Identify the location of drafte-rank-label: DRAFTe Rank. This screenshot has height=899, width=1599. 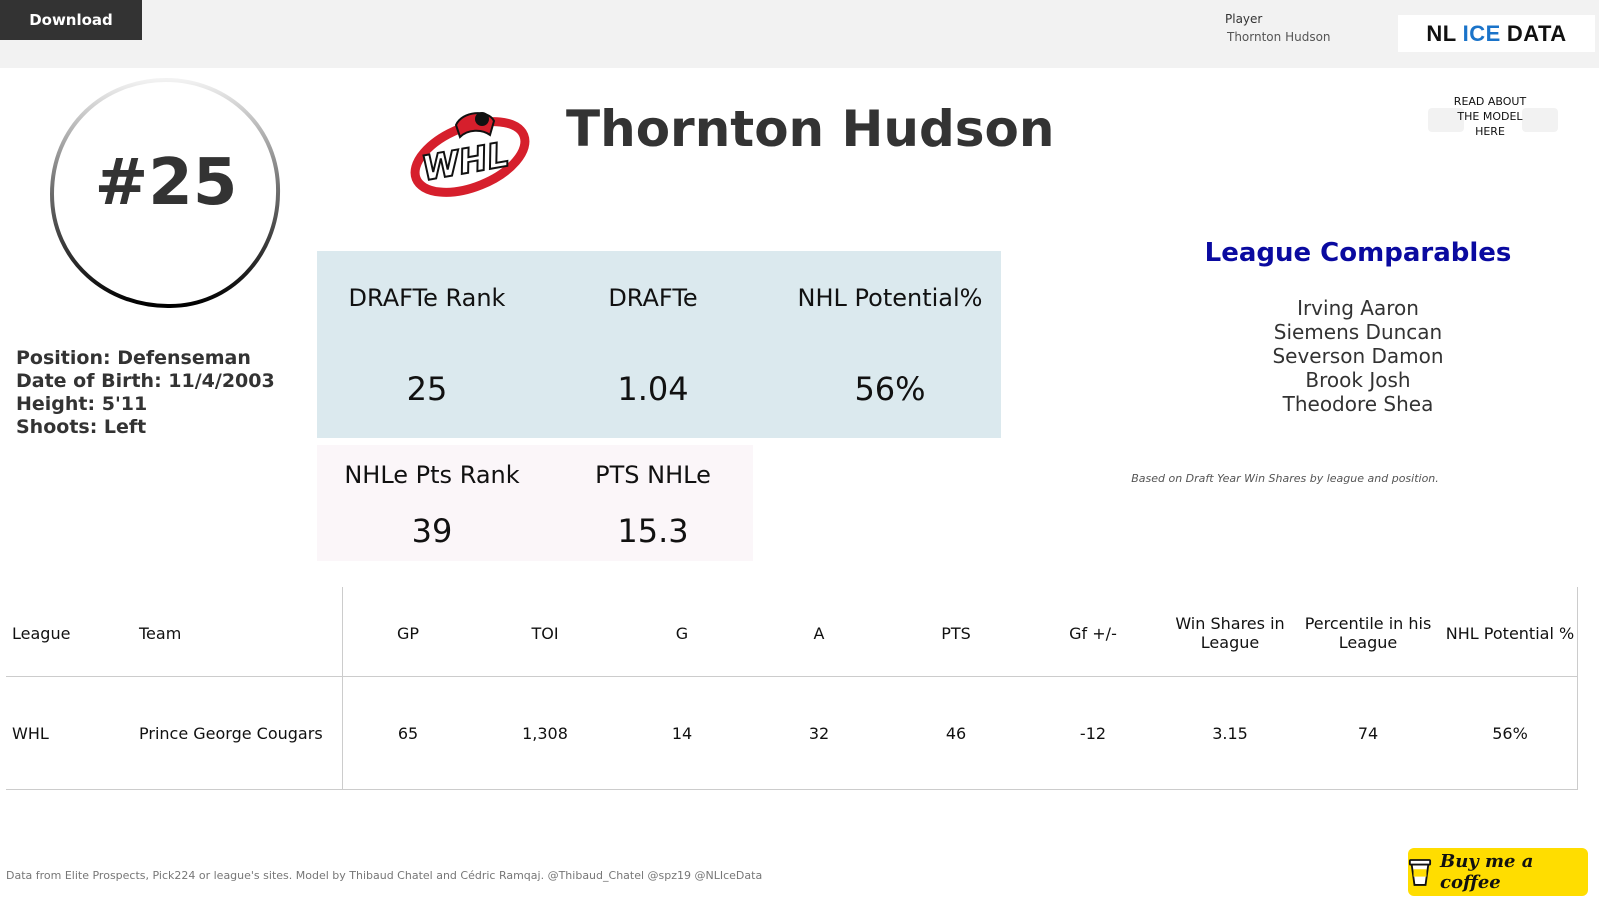
(427, 298).